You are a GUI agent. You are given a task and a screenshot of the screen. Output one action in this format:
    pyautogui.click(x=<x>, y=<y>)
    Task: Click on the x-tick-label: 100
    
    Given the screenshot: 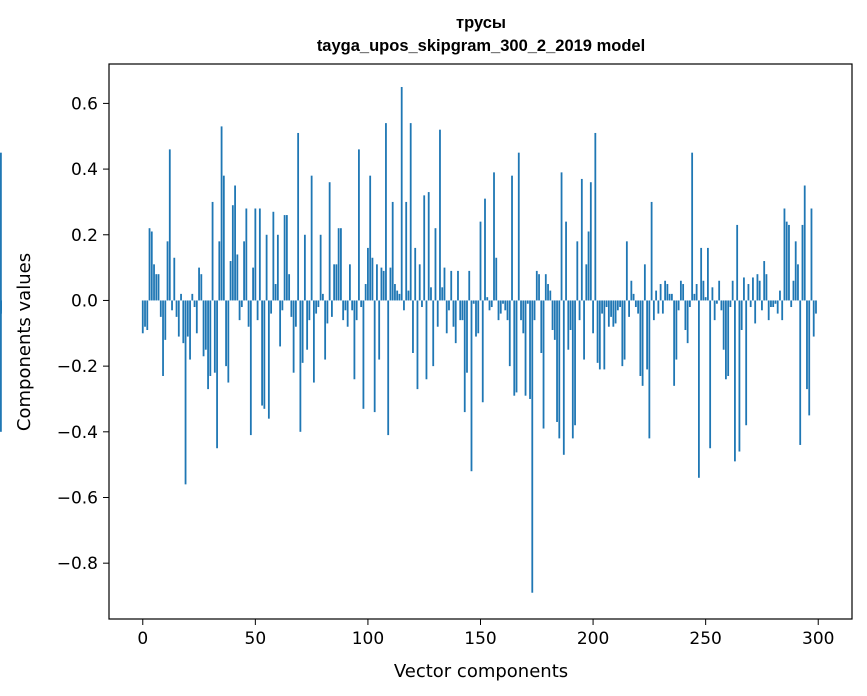 What is the action you would take?
    pyautogui.click(x=368, y=639)
    